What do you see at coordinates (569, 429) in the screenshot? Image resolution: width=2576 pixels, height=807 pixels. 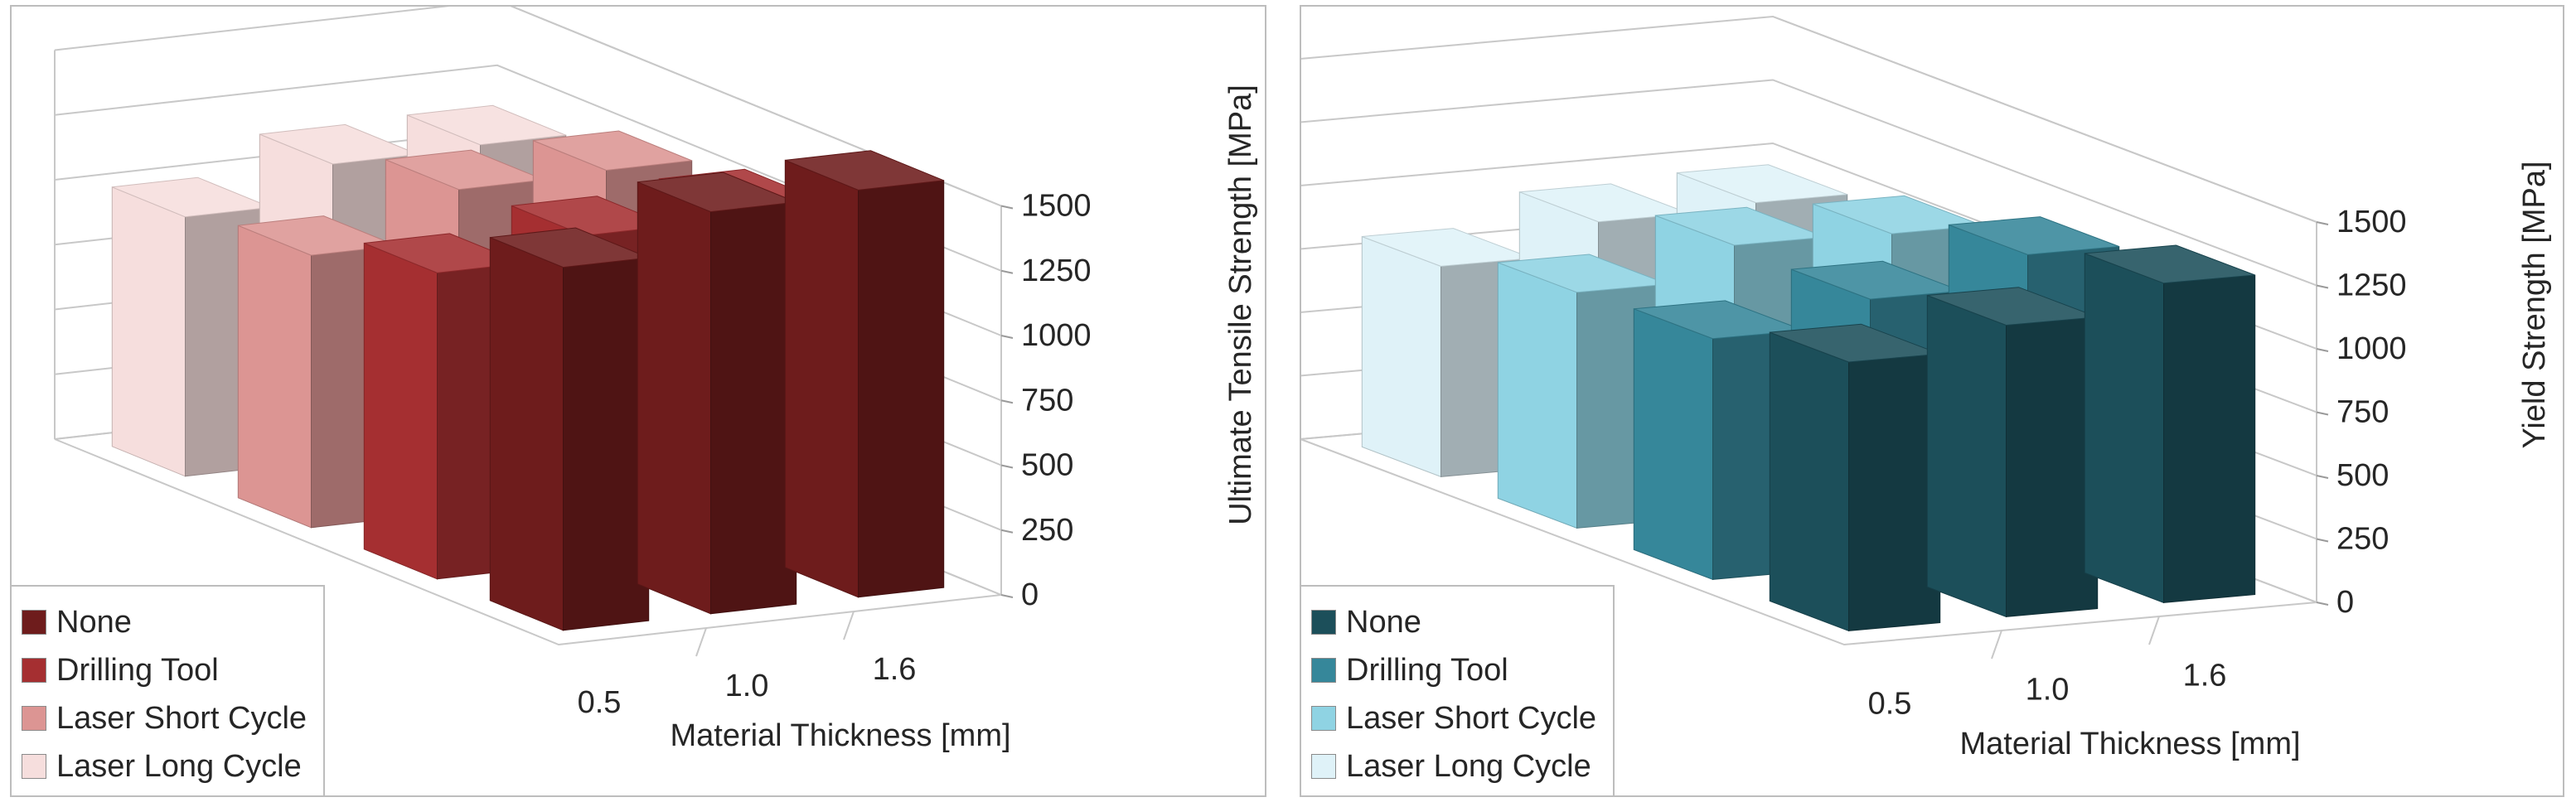 I see `bar-uts-s0-c0` at bounding box center [569, 429].